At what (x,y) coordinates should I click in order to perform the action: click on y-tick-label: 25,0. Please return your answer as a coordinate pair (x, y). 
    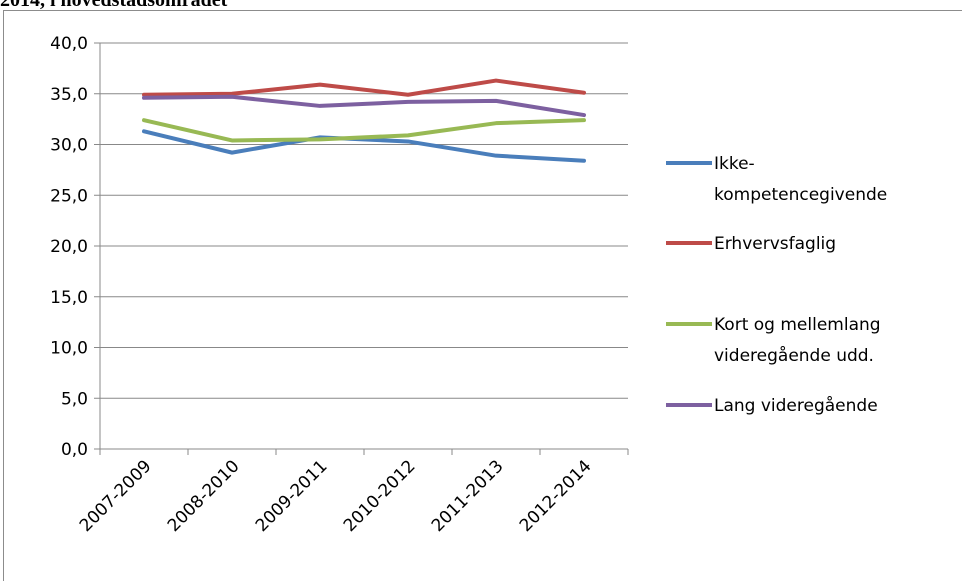
    Looking at the image, I should click on (69, 196).